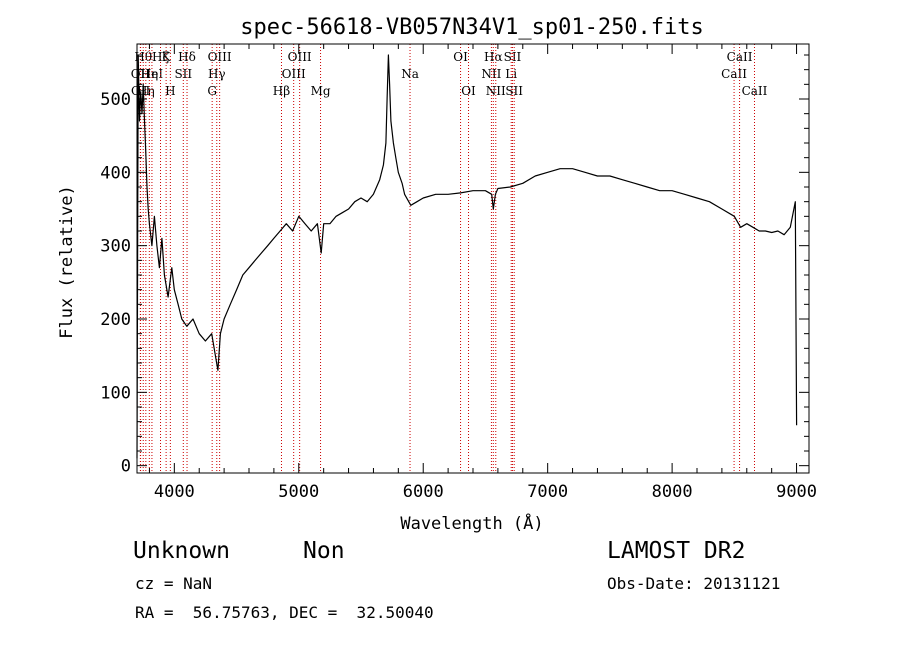  I want to click on y-tick-label: 300, so click(115, 247).